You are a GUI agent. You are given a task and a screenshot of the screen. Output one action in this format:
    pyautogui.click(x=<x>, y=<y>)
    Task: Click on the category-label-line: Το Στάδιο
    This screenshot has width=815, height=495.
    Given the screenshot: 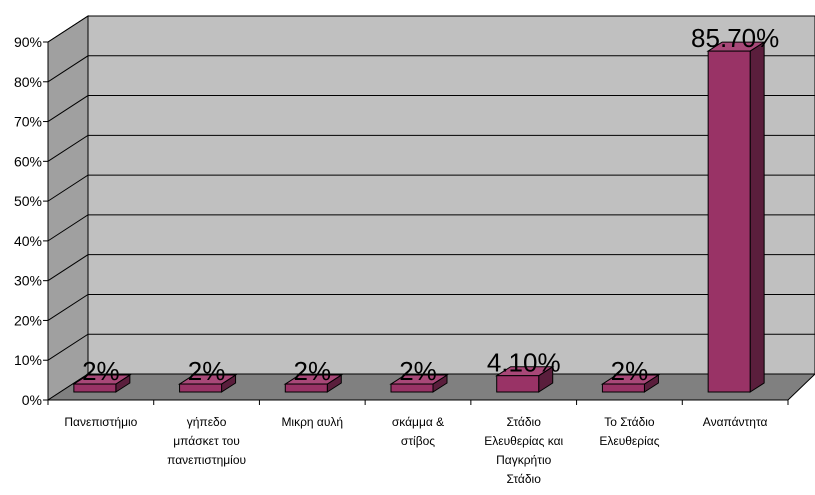 What is the action you would take?
    pyautogui.click(x=629, y=422)
    